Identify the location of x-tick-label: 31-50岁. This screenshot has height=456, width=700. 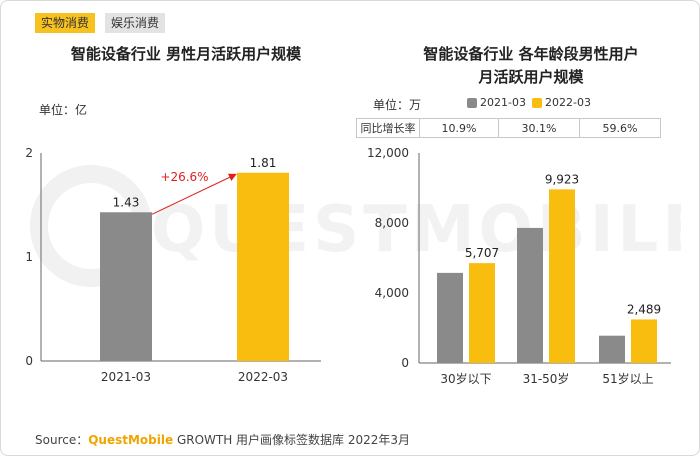
(546, 378).